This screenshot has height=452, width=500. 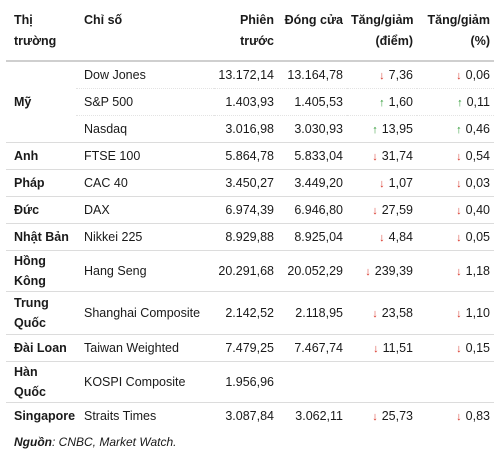 What do you see at coordinates (145, 32) in the screenshot?
I see `header-index: Chỉ số` at bounding box center [145, 32].